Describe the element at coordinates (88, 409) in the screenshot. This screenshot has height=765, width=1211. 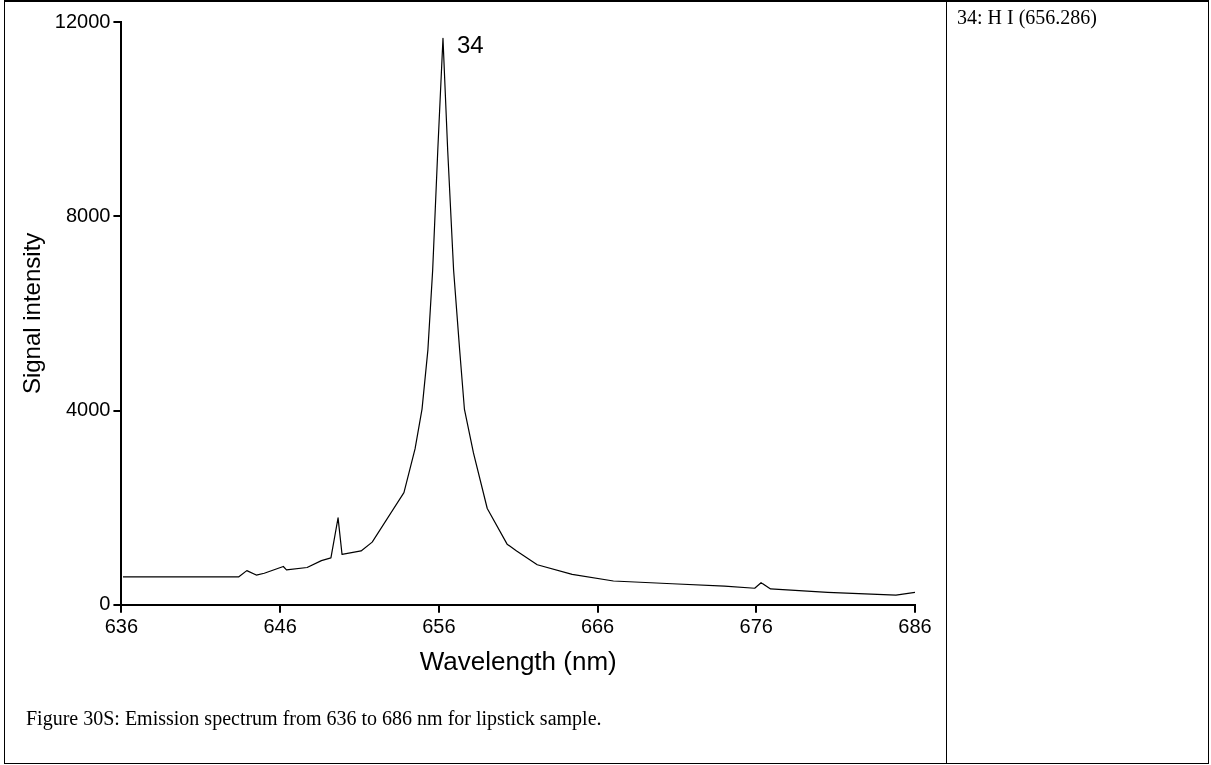
I see `y-tick-label: 4000` at that location.